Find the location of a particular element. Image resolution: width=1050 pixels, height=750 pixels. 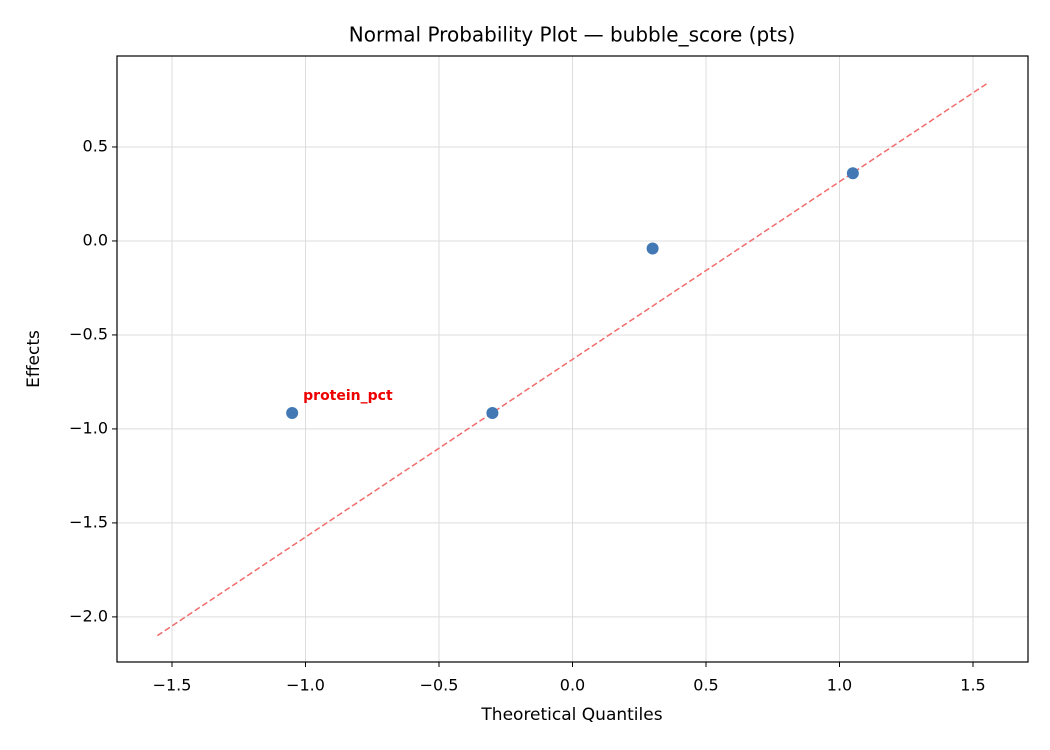

y-tick-label: −2.0 is located at coordinates (88, 615).